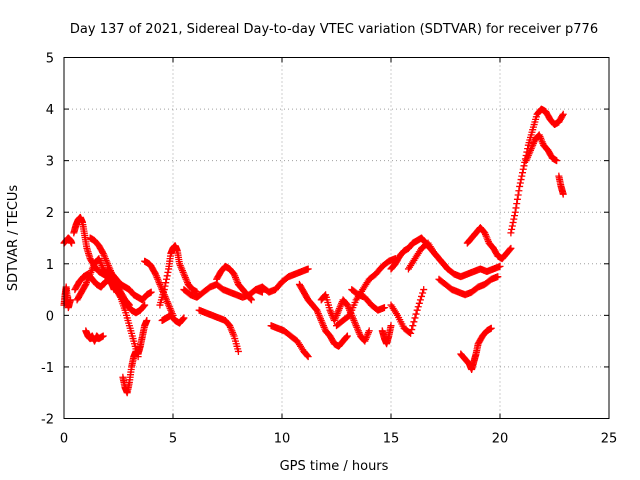 Image resolution: width=640 pixels, height=480 pixels. What do you see at coordinates (47, 420) in the screenshot?
I see `y-tick-label: -2` at bounding box center [47, 420].